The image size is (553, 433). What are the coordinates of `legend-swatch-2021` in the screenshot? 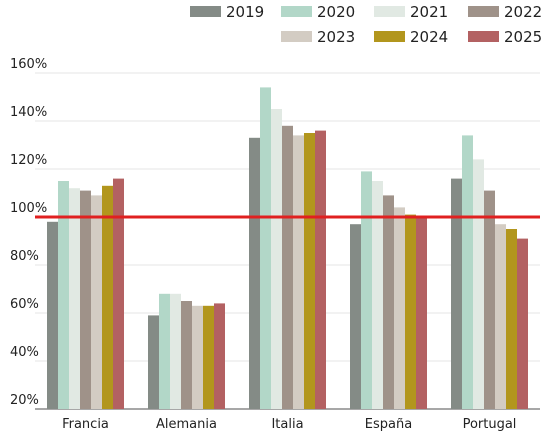 It's located at (389, 11).